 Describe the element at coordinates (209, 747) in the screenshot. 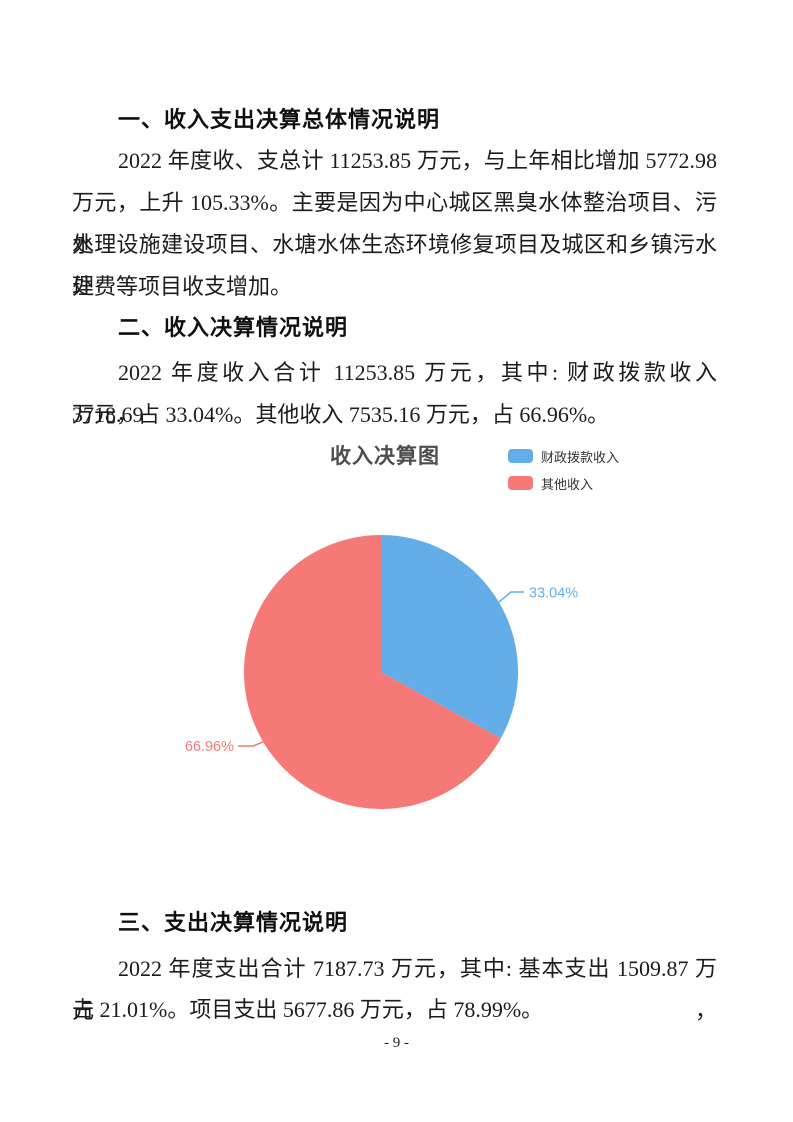

I see `pie-percent-label-other: 66.96%` at that location.